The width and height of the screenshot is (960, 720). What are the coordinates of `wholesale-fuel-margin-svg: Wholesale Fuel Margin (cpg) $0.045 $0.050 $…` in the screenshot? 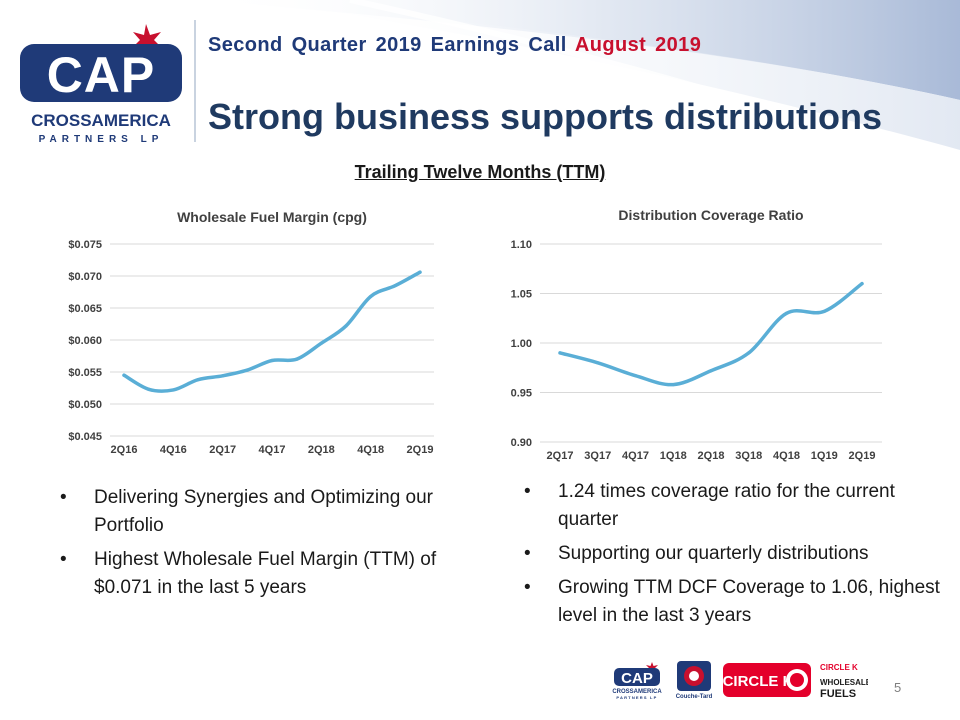 It's located at (251, 332).